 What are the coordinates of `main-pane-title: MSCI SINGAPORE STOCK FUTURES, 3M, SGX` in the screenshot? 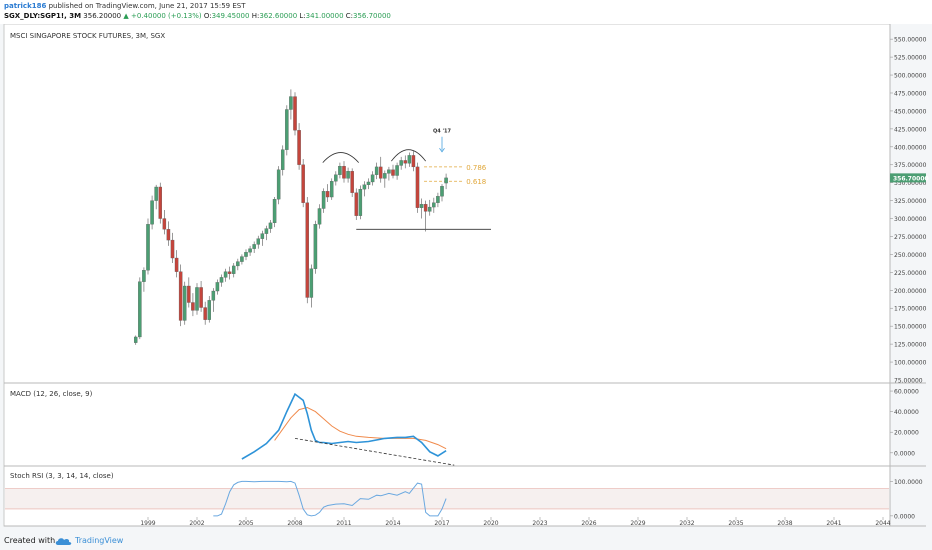 It's located at (87, 36).